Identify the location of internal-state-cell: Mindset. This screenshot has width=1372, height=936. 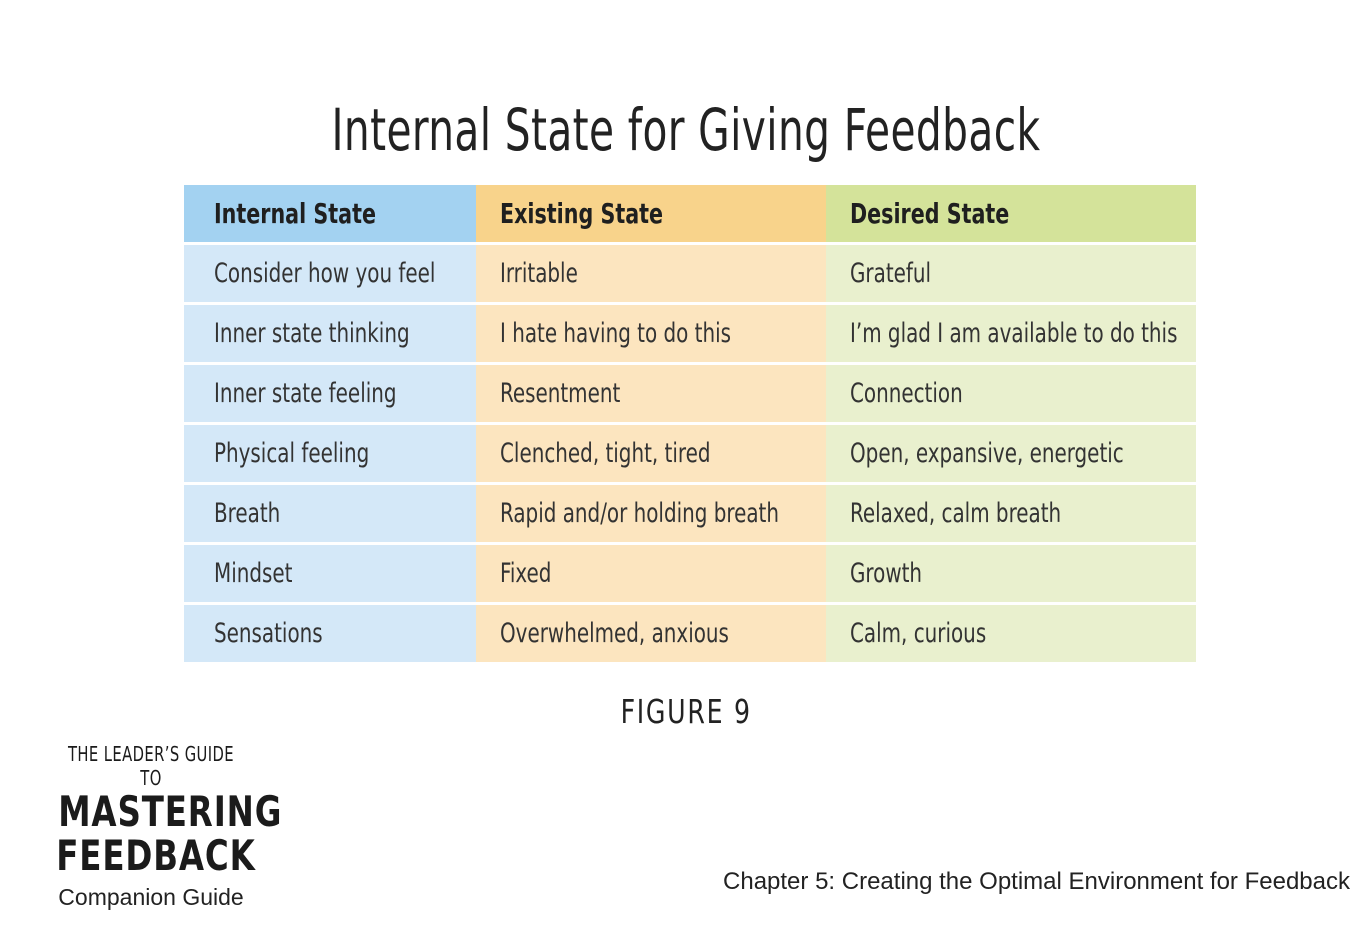
(330, 575).